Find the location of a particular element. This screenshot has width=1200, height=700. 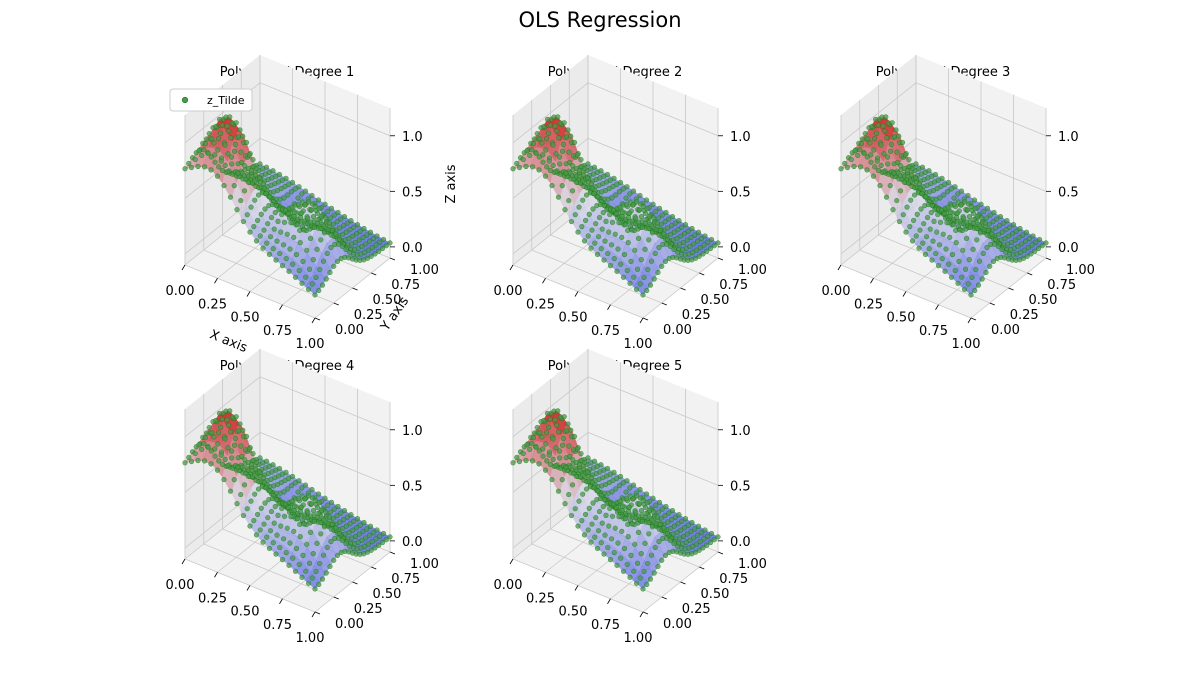

z-tick-label: 1.0 is located at coordinates (412, 431).